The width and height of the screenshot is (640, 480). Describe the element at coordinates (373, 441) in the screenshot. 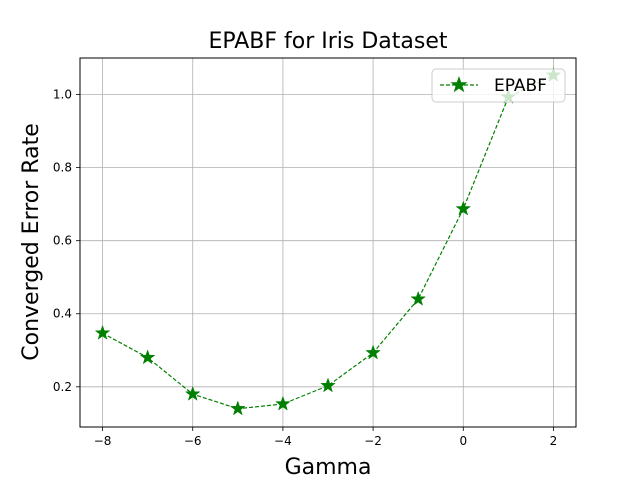

I see `x-tick-label: −2` at that location.